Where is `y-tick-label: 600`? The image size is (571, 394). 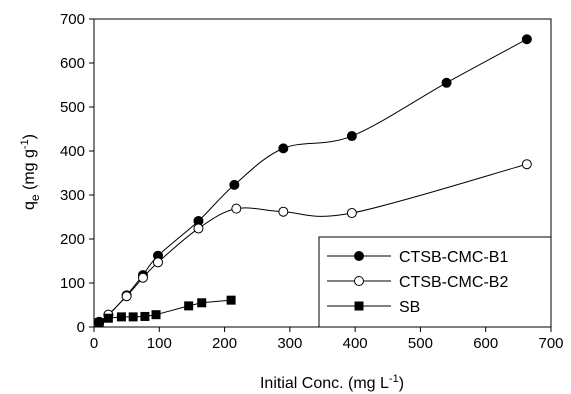 y-tick-label: 600 is located at coordinates (72, 63).